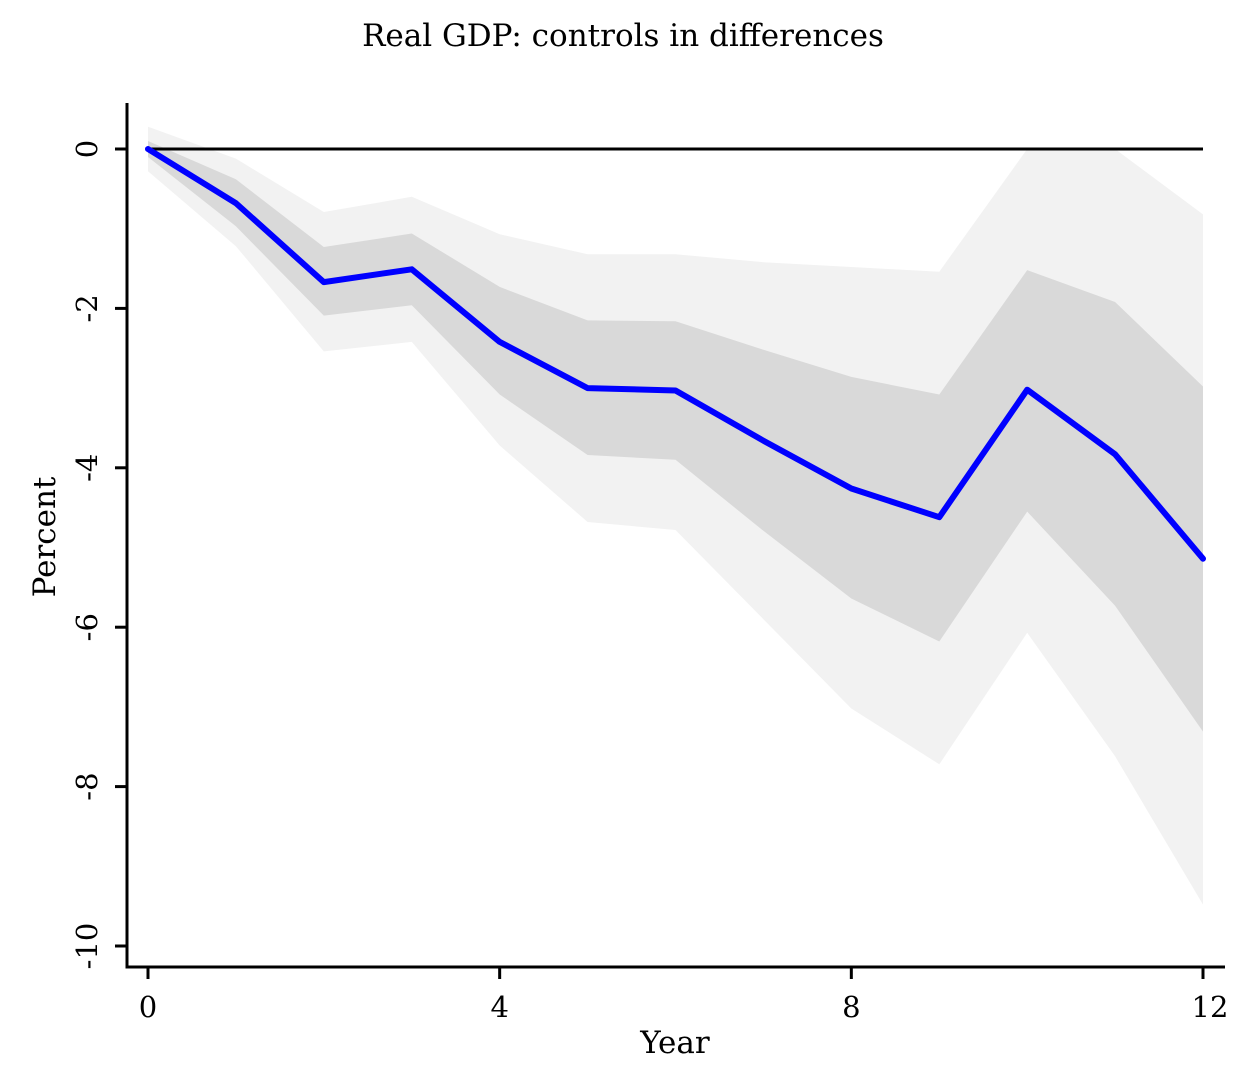 The width and height of the screenshot is (1260, 1090). Describe the element at coordinates (87, 468) in the screenshot. I see `y-tick-label: -4` at that location.